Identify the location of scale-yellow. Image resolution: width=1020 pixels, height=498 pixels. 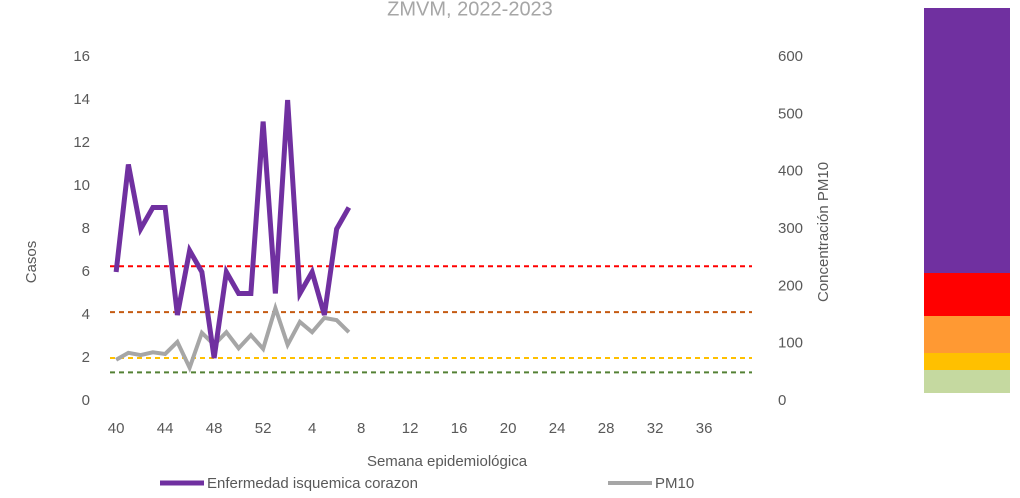
(967, 361).